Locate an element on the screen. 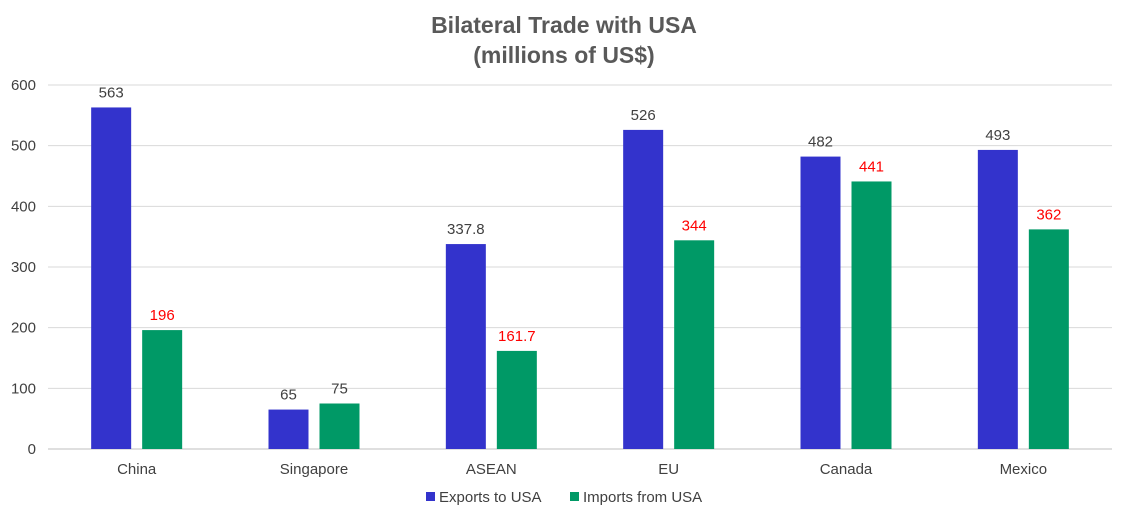  chart-title-line-2: (millions of US$) is located at coordinates (563, 55).